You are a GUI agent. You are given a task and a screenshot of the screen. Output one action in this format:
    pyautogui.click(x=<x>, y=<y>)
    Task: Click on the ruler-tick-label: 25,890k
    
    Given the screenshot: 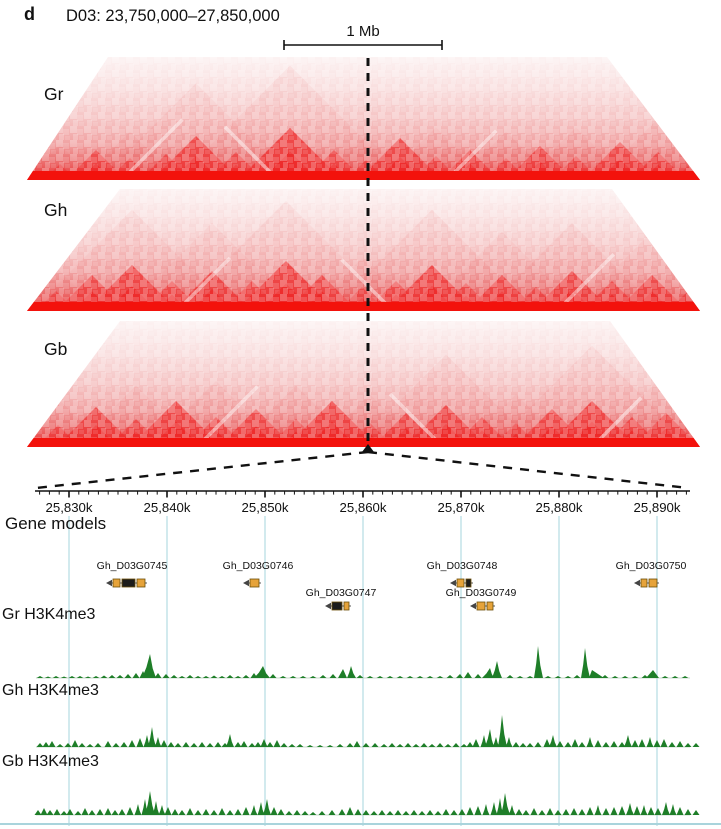 What is the action you would take?
    pyautogui.click(x=657, y=507)
    